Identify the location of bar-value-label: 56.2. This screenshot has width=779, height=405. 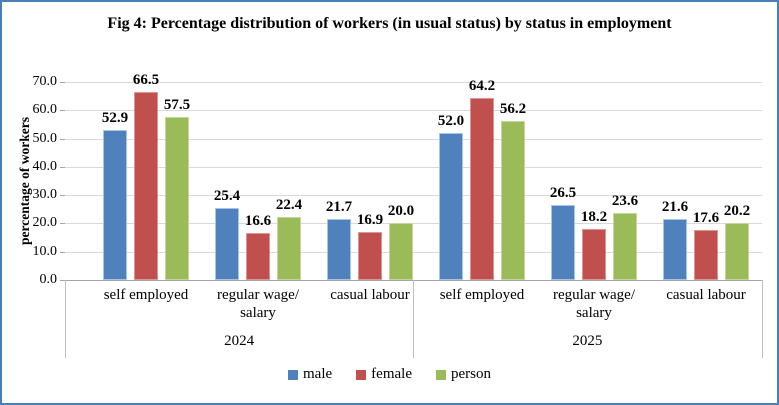
(513, 109).